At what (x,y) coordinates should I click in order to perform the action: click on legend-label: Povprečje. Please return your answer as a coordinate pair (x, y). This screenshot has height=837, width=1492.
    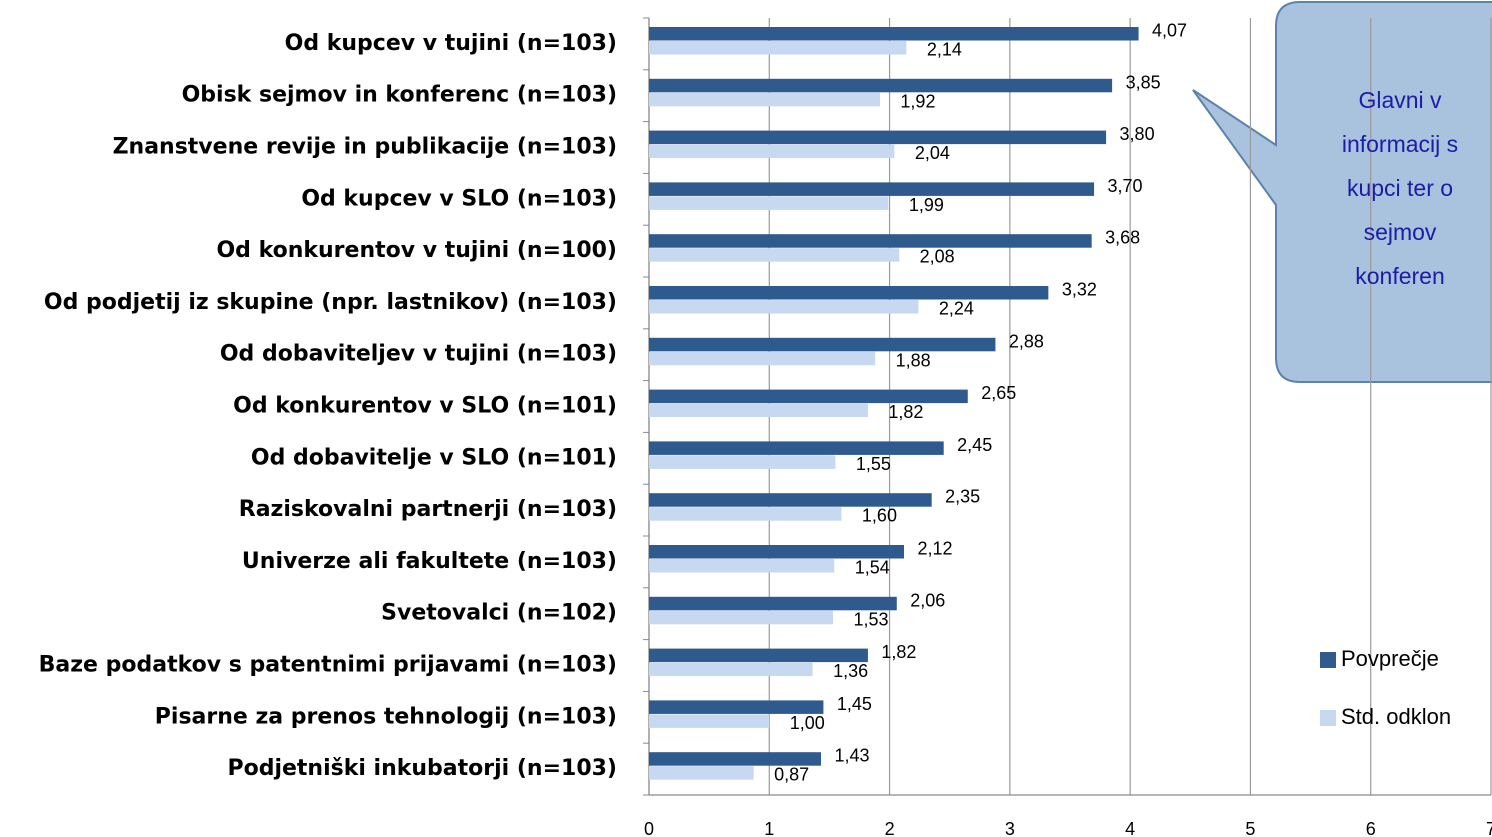
    Looking at the image, I should click on (1390, 658).